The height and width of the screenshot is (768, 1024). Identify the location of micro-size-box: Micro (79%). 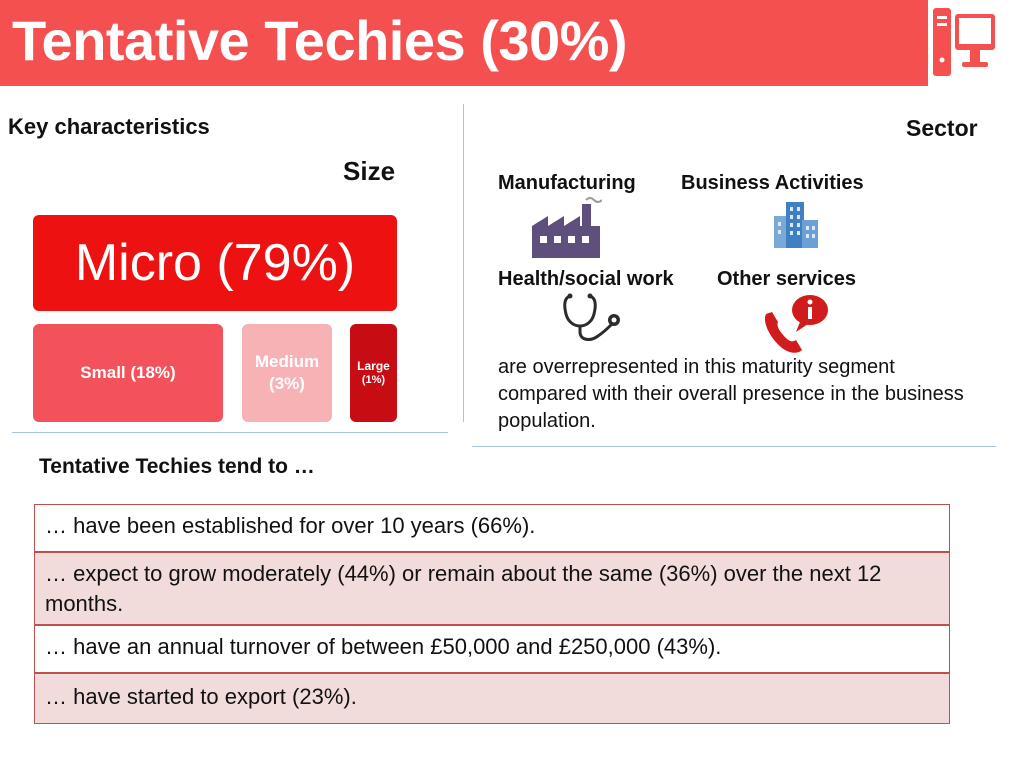
(215, 263).